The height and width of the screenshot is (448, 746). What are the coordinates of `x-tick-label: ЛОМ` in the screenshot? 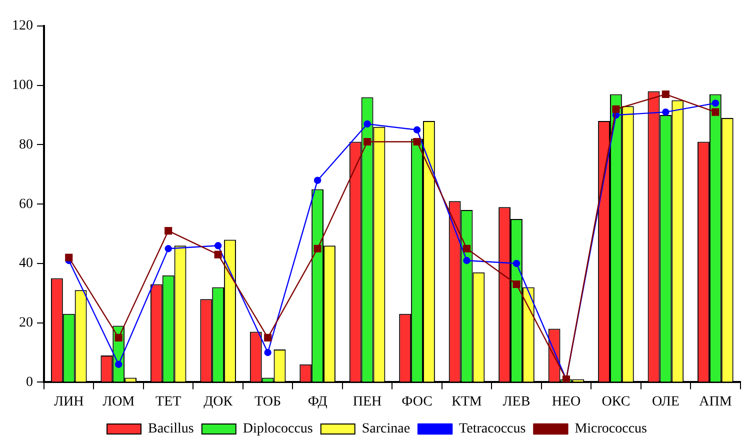 It's located at (119, 402).